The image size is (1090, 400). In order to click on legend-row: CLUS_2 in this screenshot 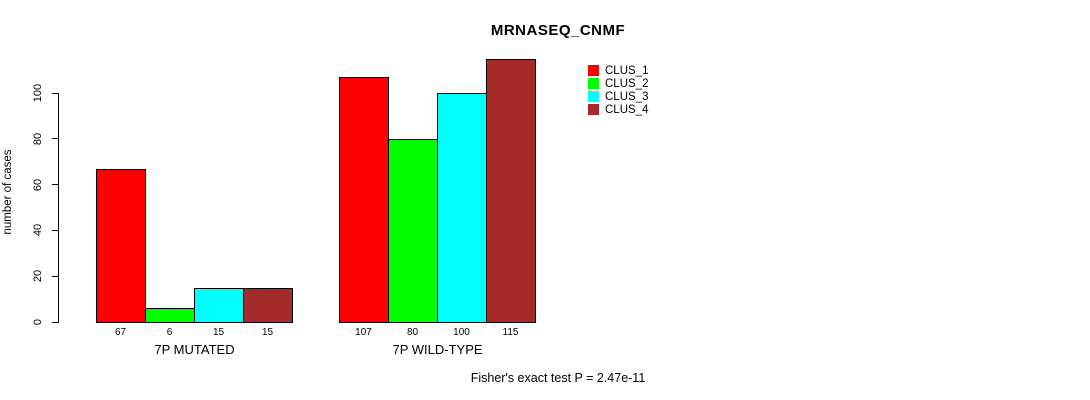, I will do `click(618, 83)`.